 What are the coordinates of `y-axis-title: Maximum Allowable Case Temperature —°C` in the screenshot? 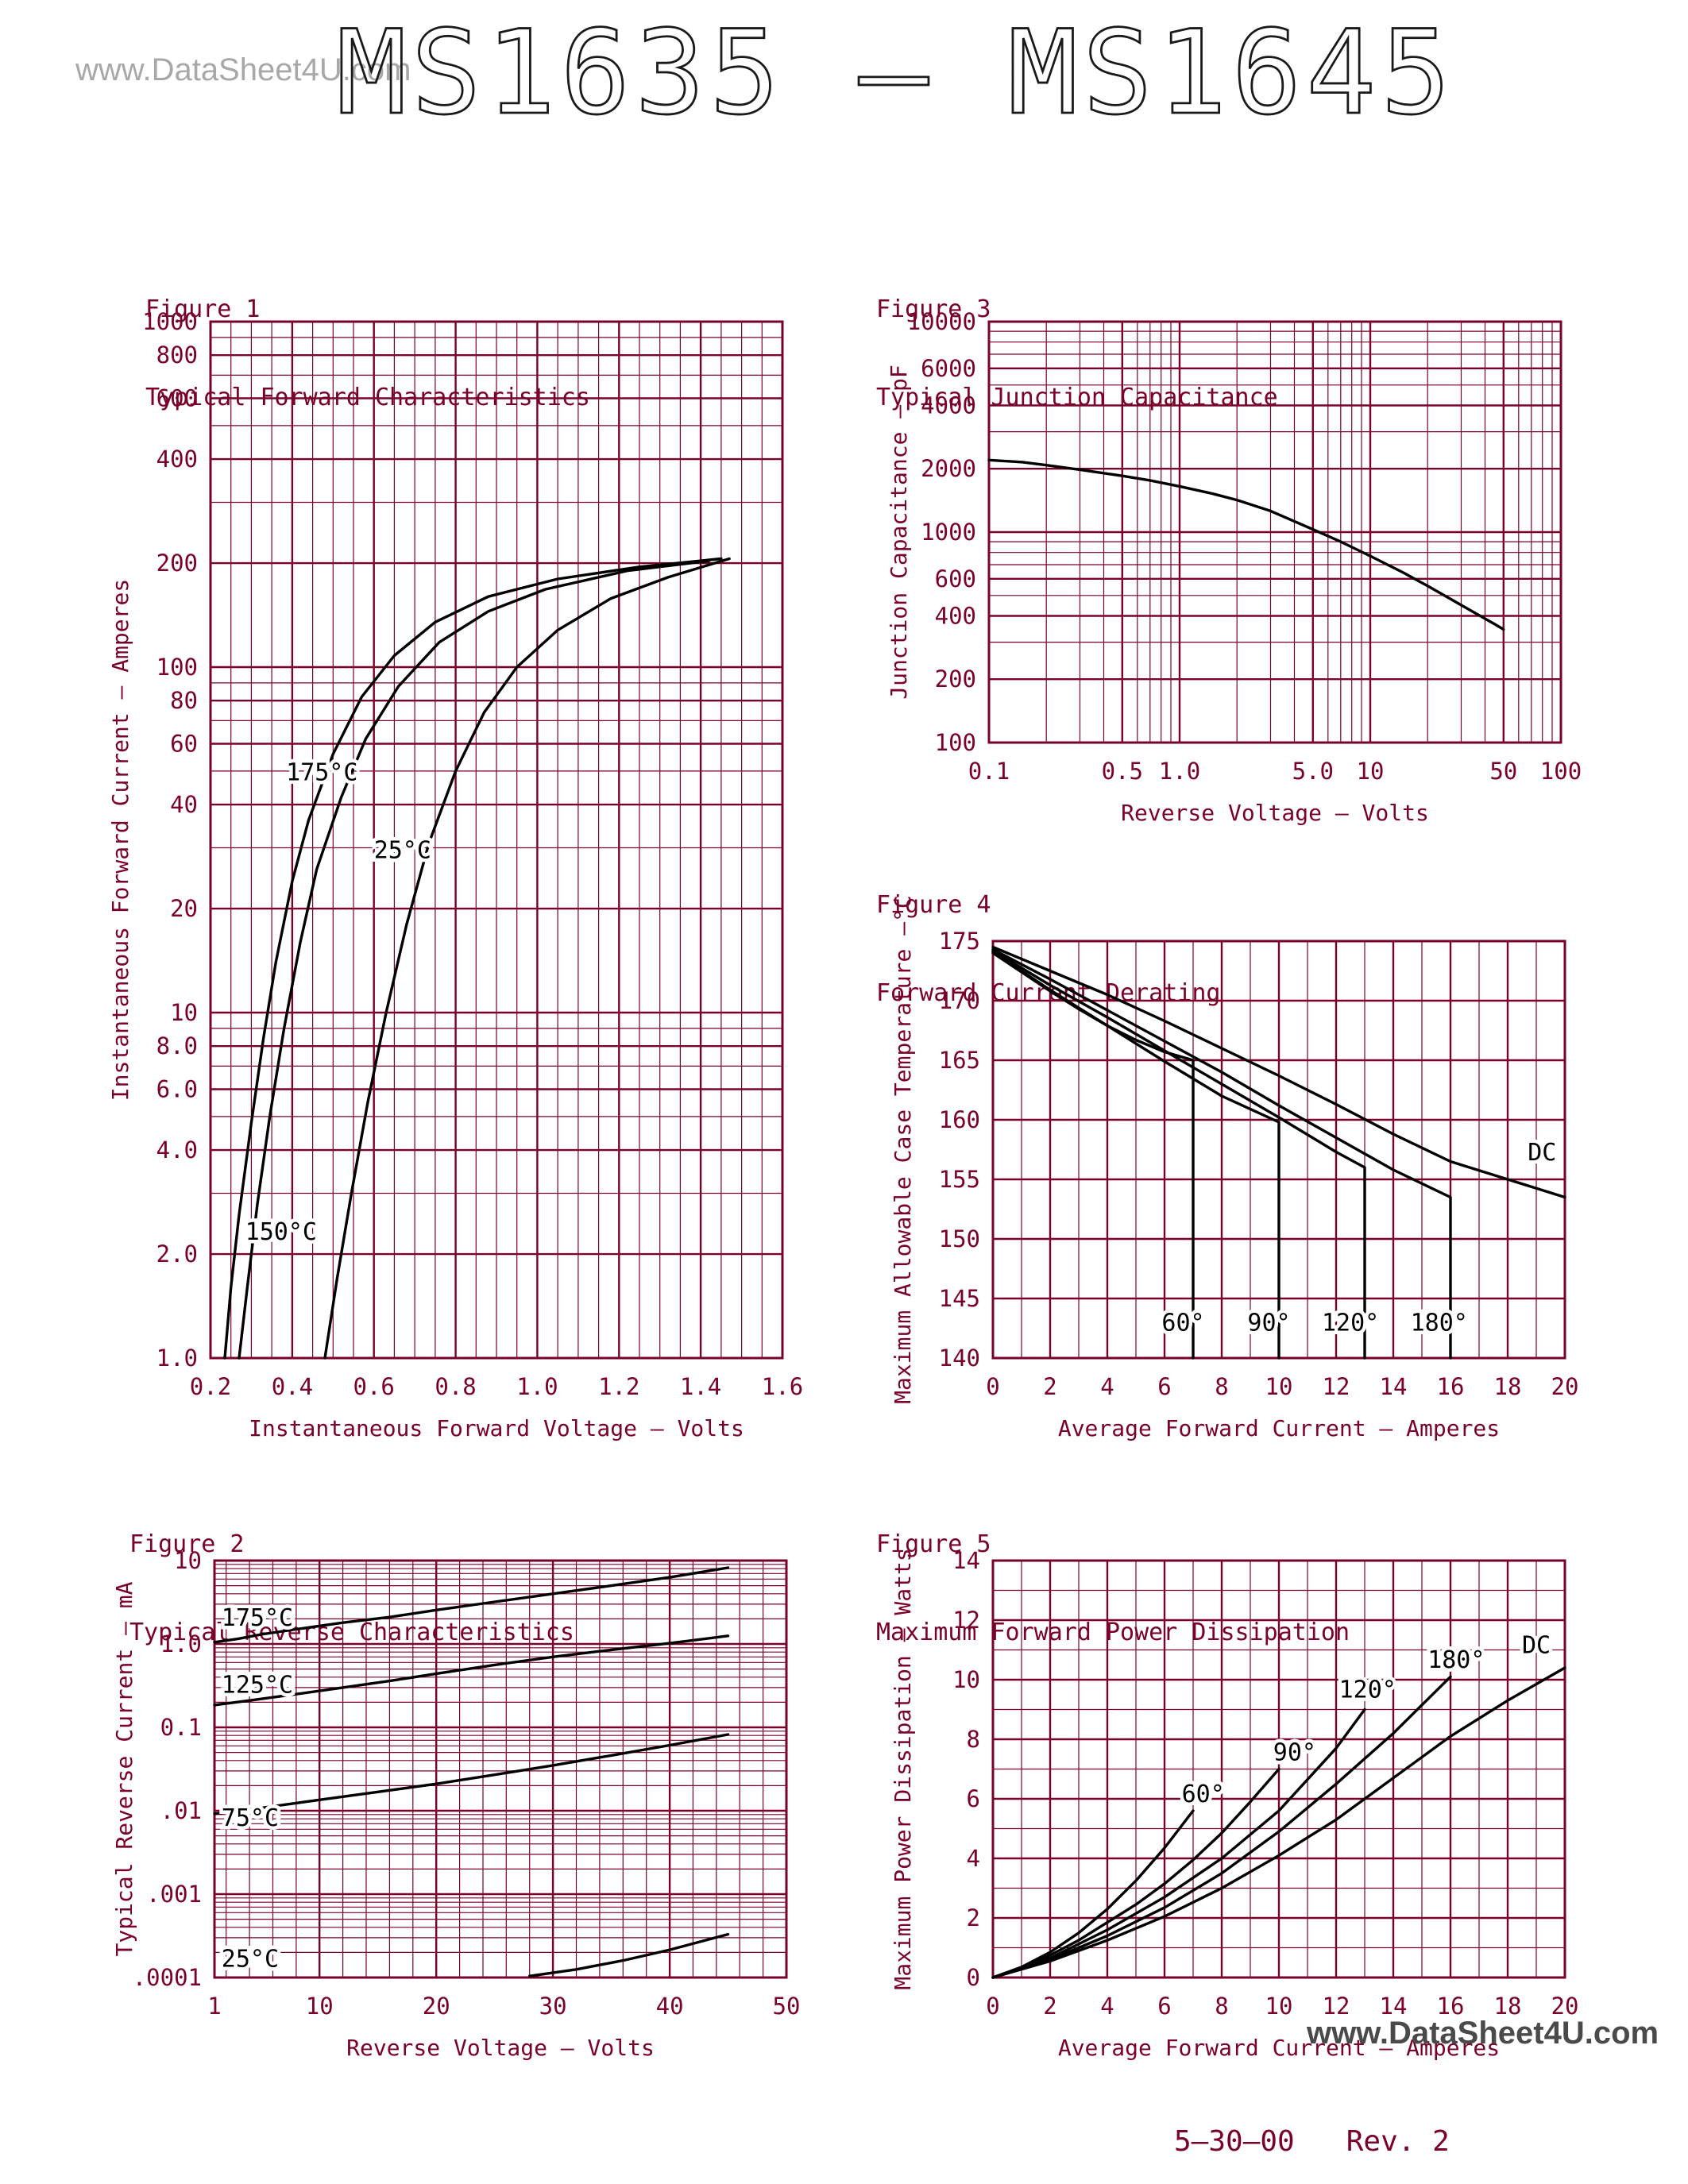 It's located at (903, 1149).